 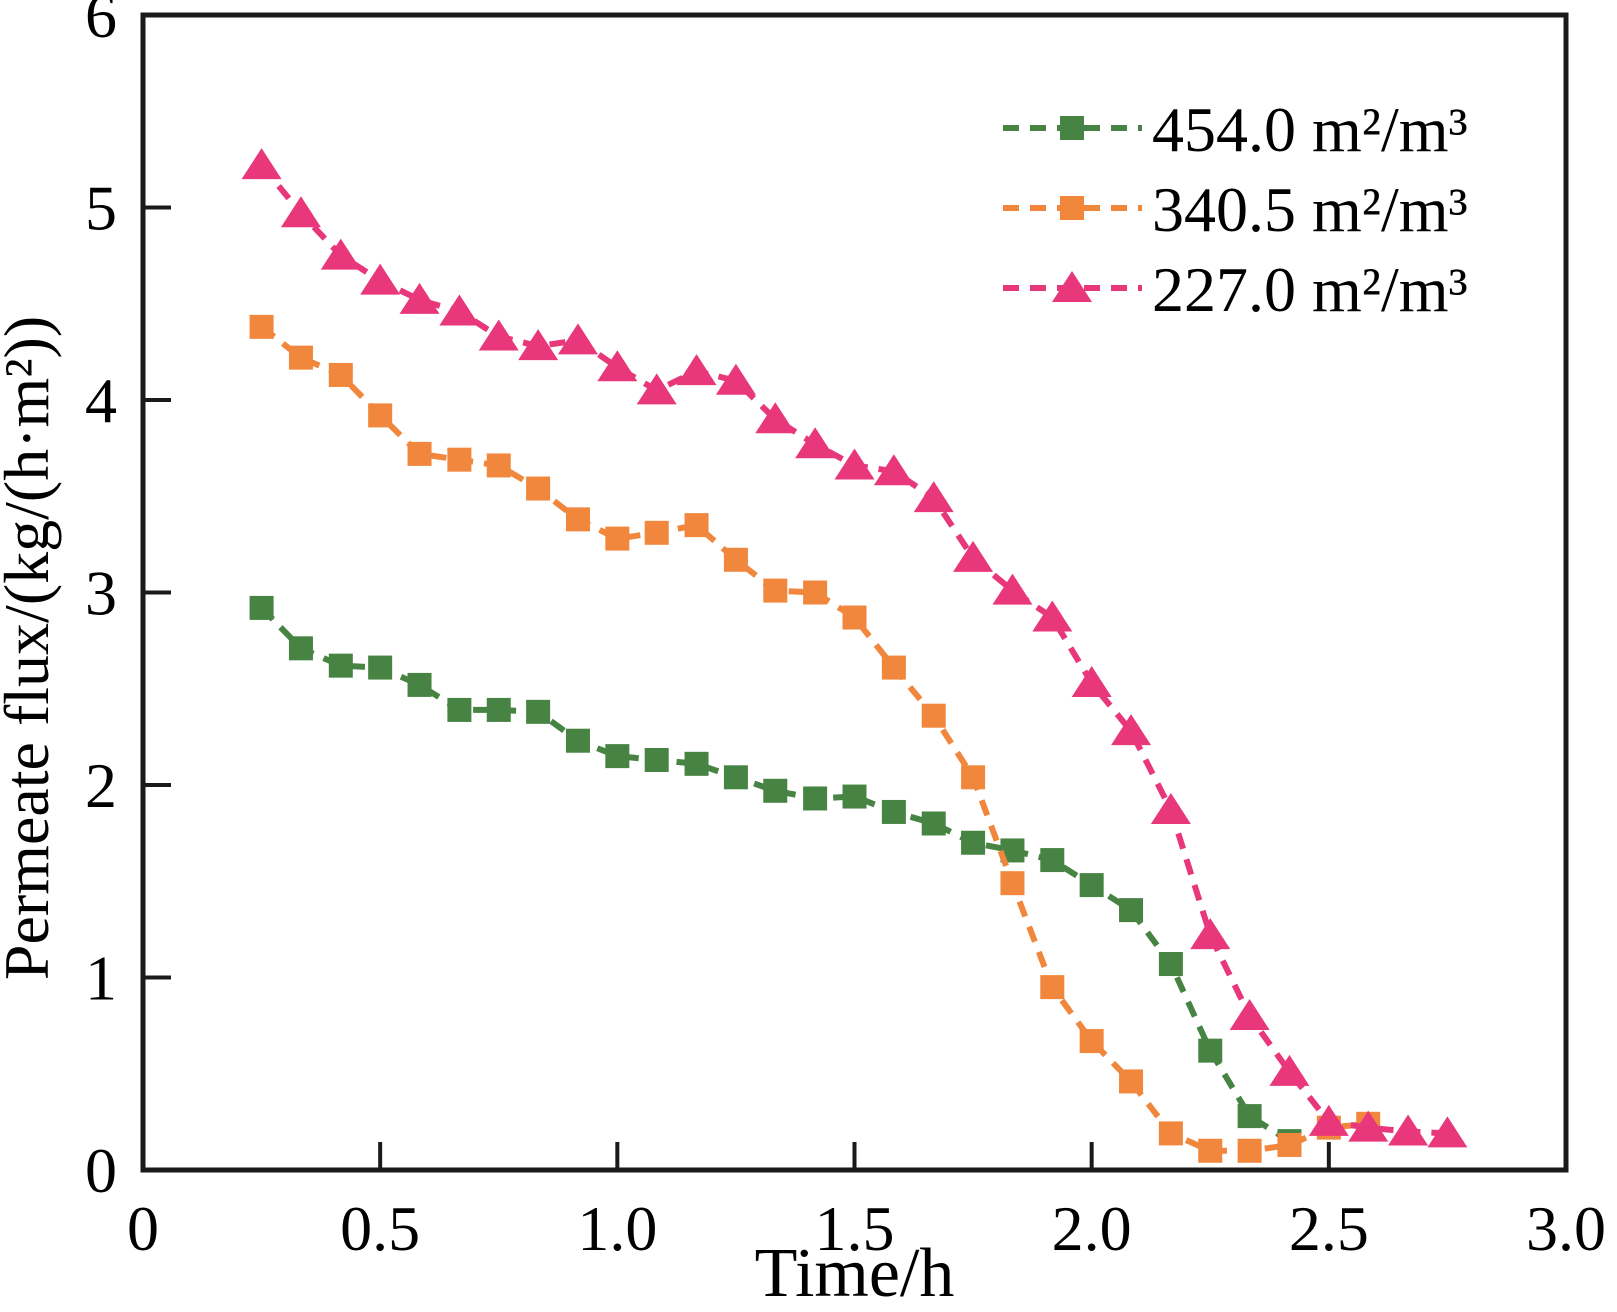 What do you see at coordinates (101, 25) in the screenshot?
I see `y-tick-label: 6` at bounding box center [101, 25].